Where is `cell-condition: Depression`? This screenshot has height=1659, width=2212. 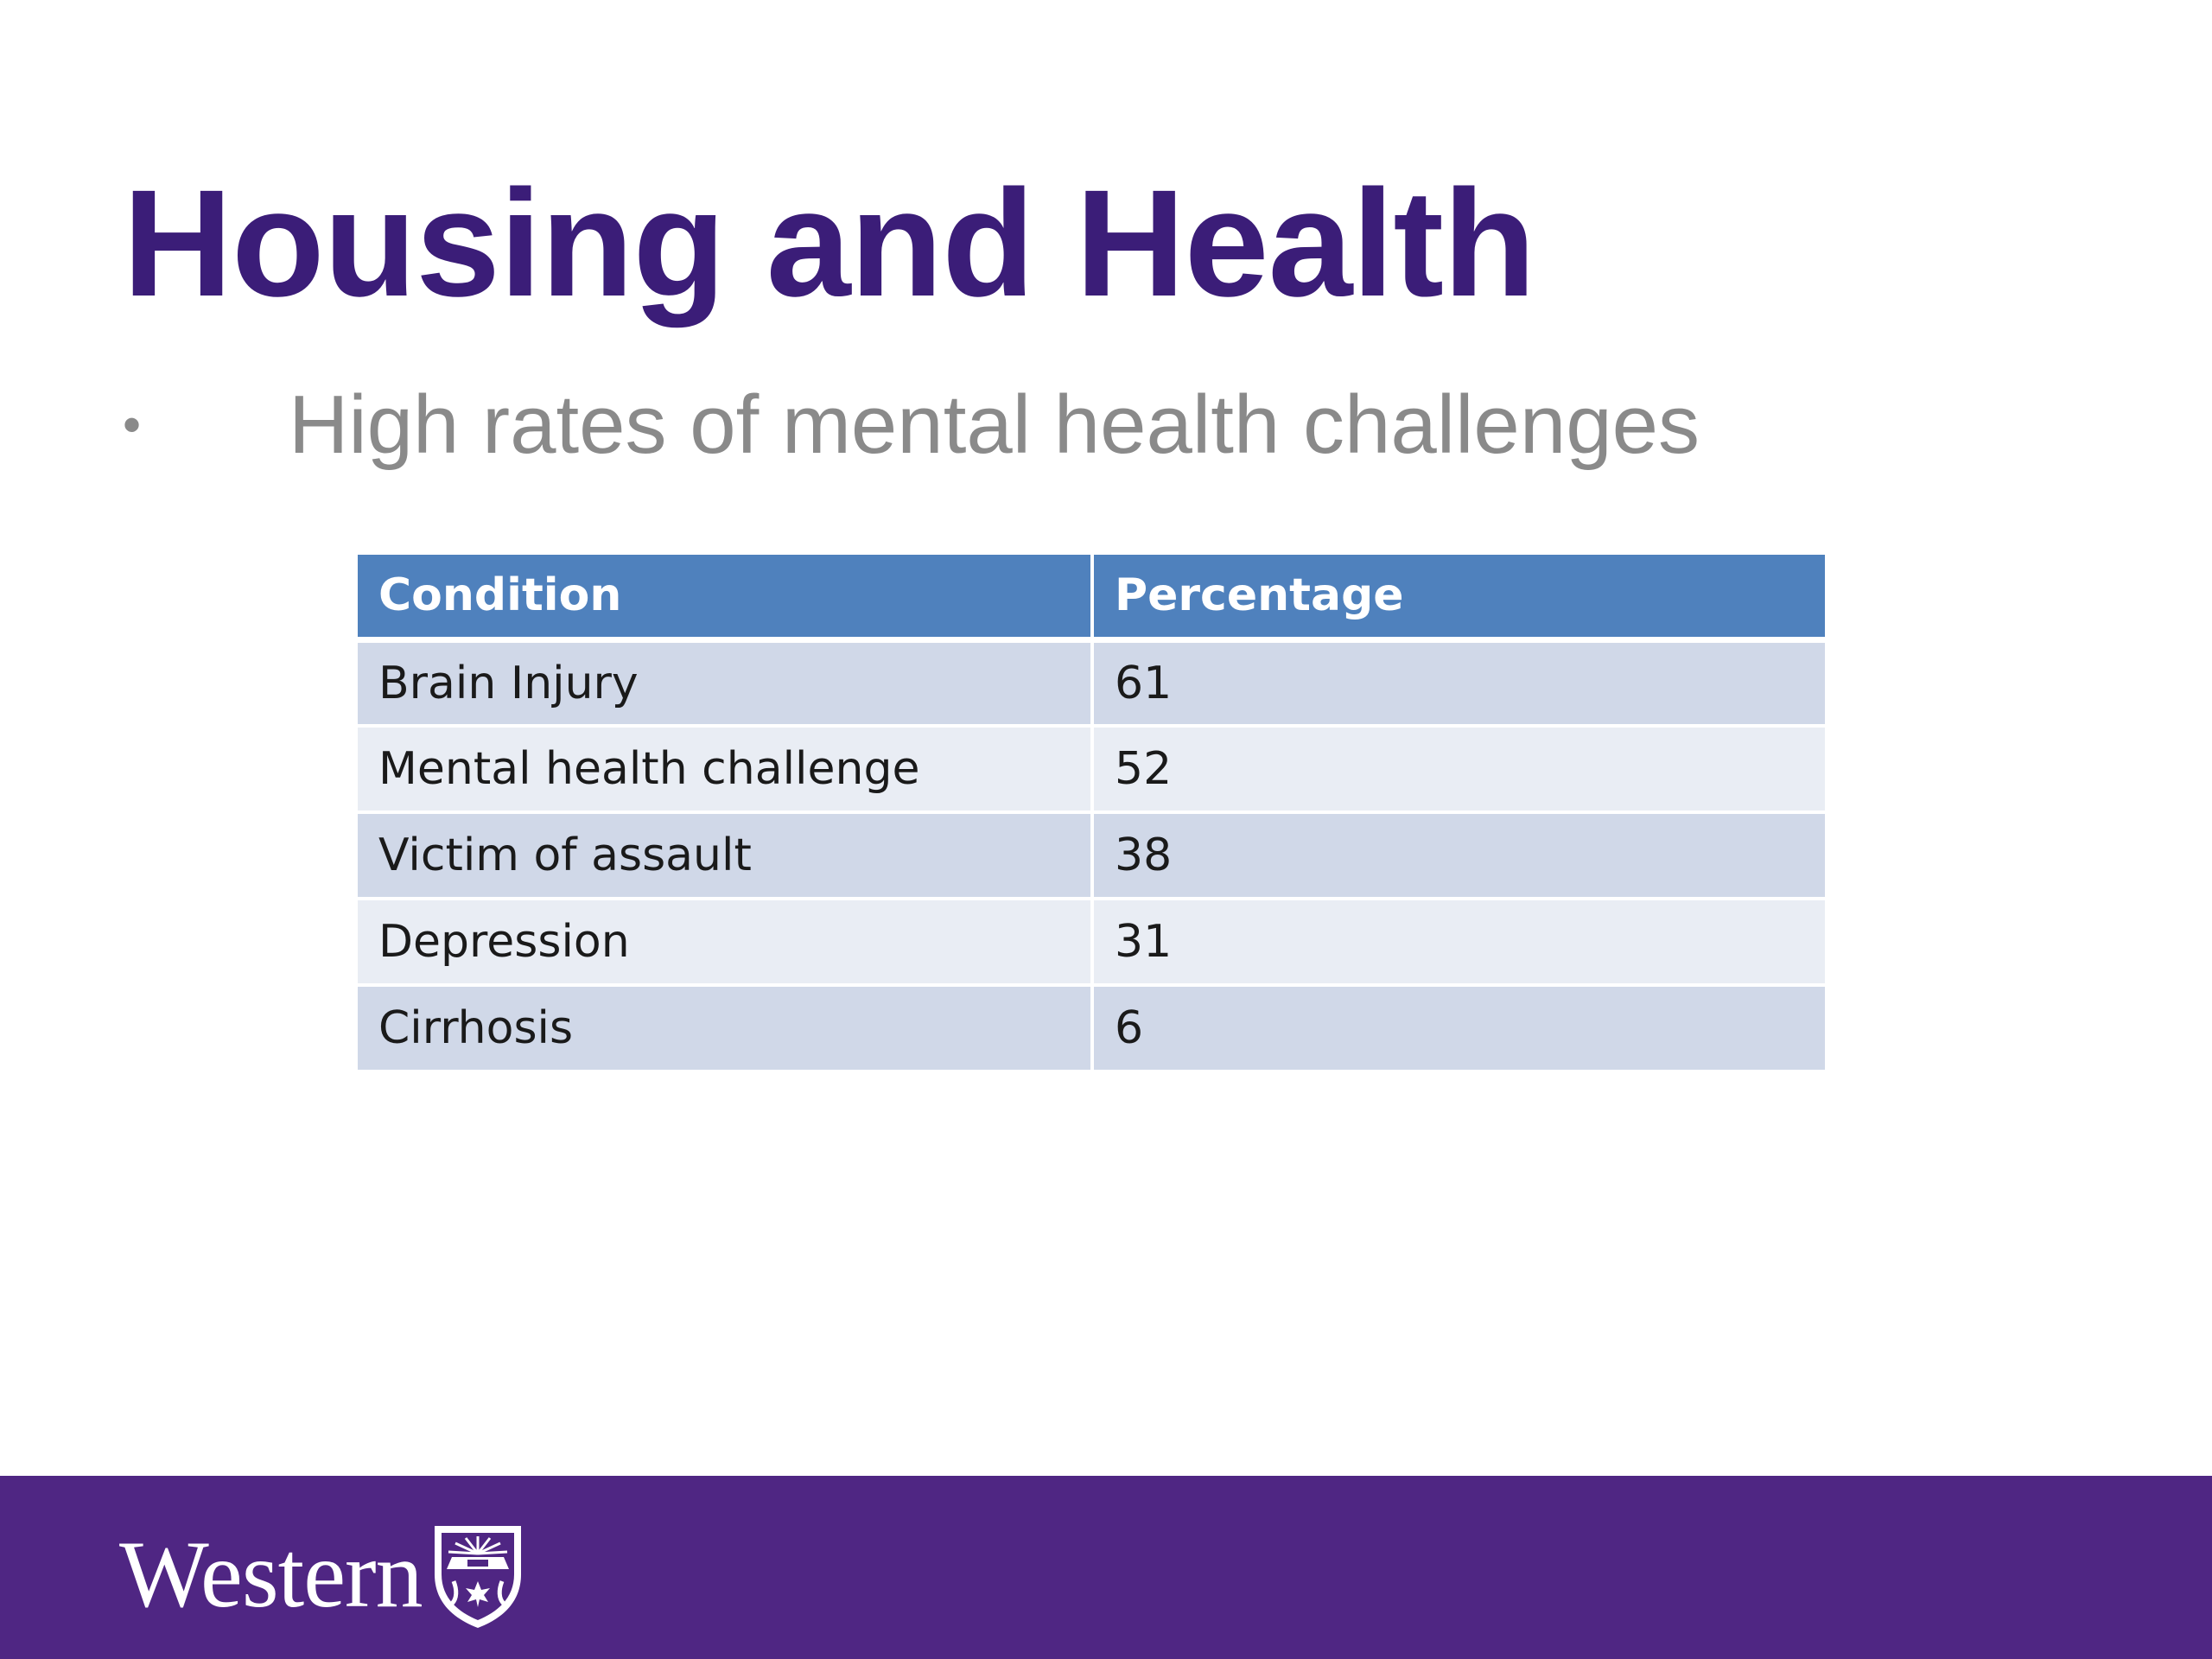
cell-condition: Depression is located at coordinates (724, 942).